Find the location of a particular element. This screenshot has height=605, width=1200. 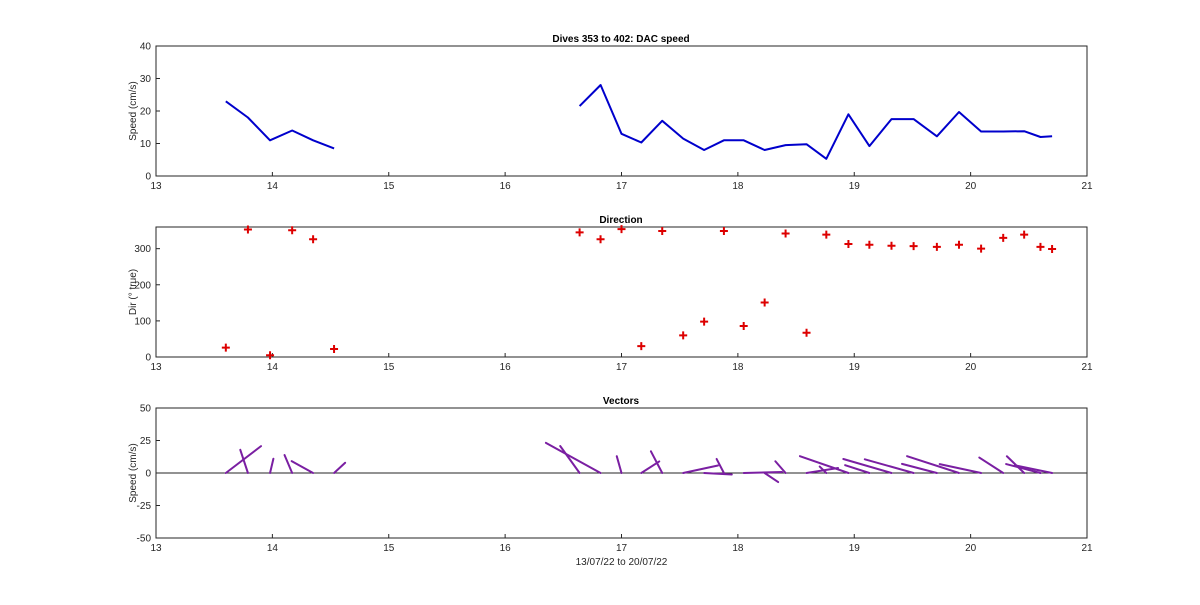

y-tick-label: 200 is located at coordinates (142, 285).